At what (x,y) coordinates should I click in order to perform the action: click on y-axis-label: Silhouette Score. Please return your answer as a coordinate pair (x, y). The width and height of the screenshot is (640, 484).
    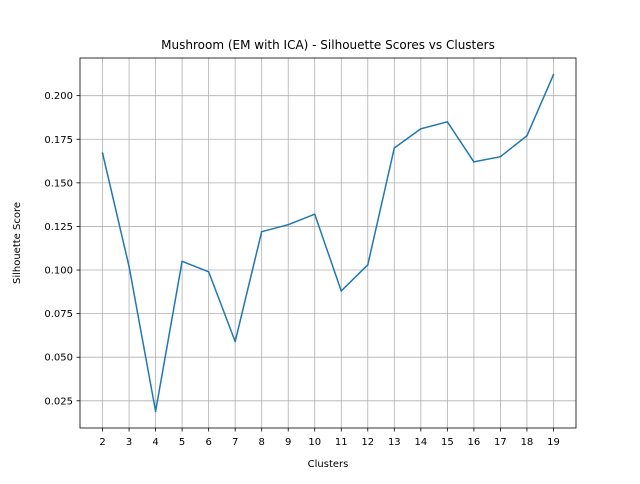
    Looking at the image, I should click on (17, 243).